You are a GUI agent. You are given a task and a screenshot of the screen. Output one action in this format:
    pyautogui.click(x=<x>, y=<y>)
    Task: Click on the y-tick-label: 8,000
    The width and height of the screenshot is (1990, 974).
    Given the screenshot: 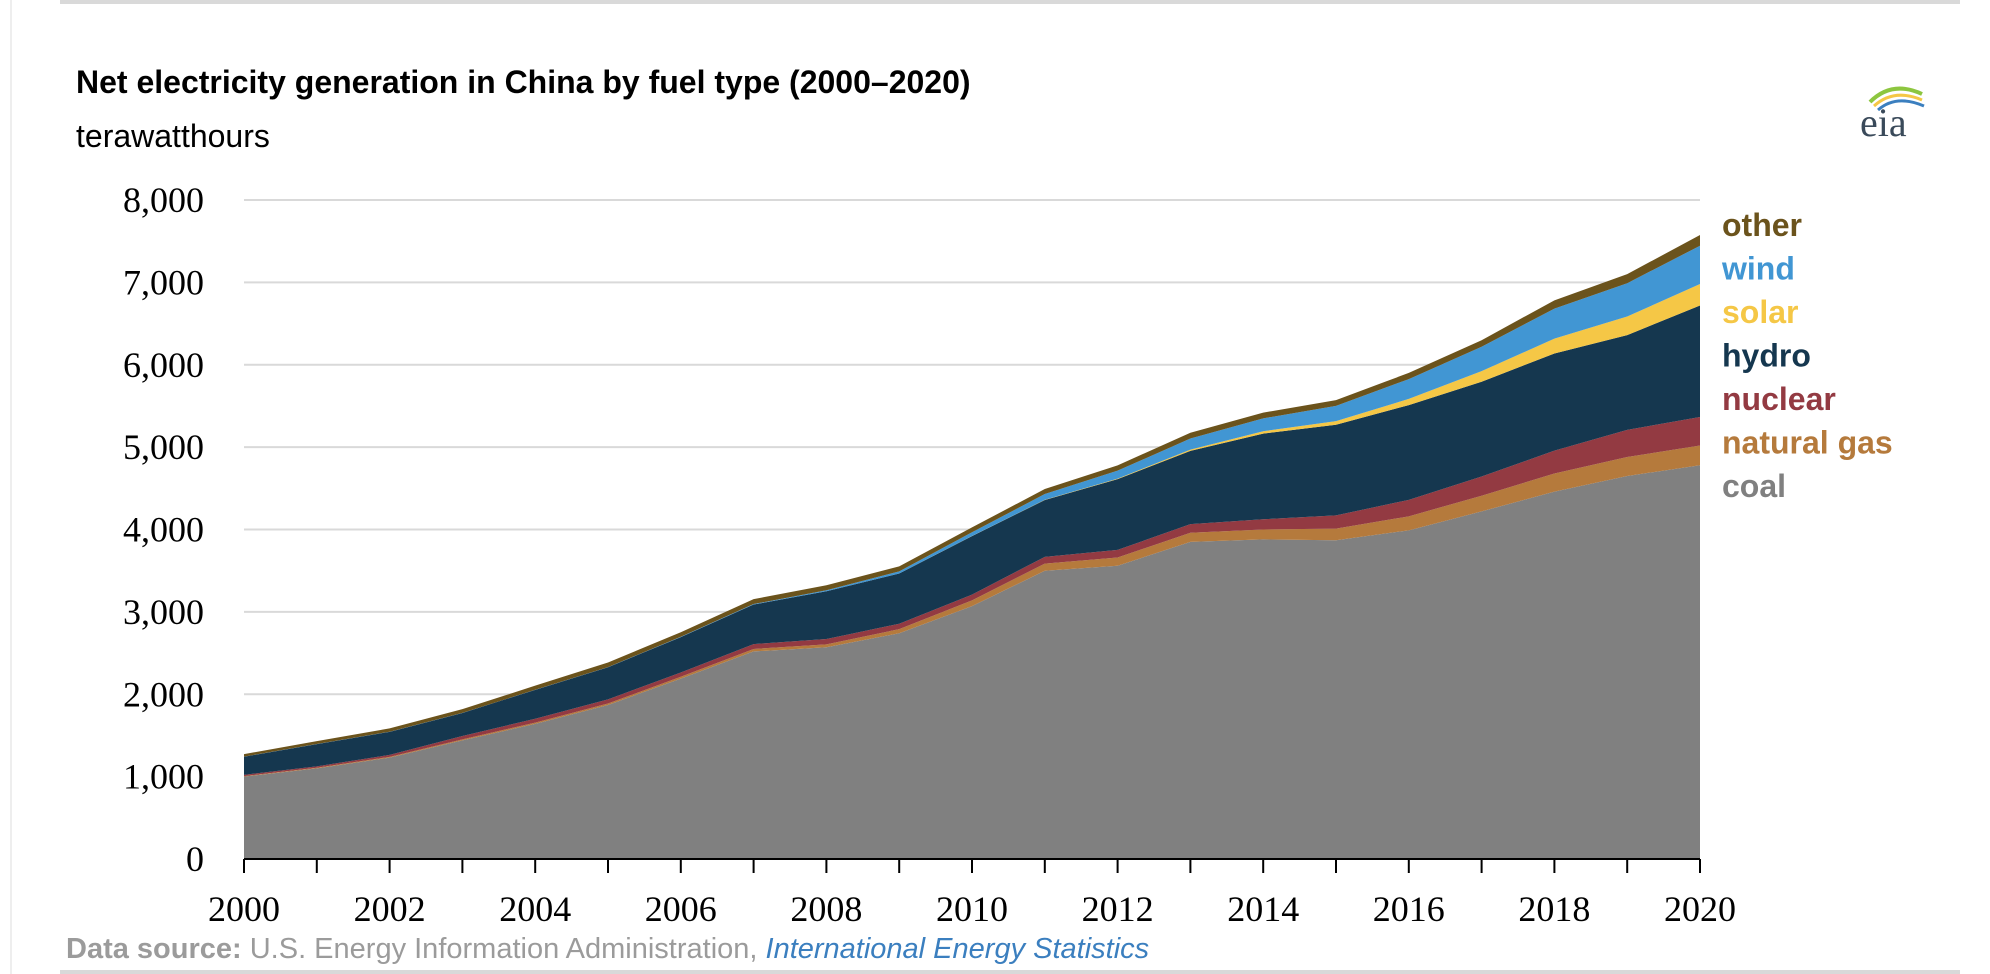 What is the action you would take?
    pyautogui.click(x=163, y=200)
    